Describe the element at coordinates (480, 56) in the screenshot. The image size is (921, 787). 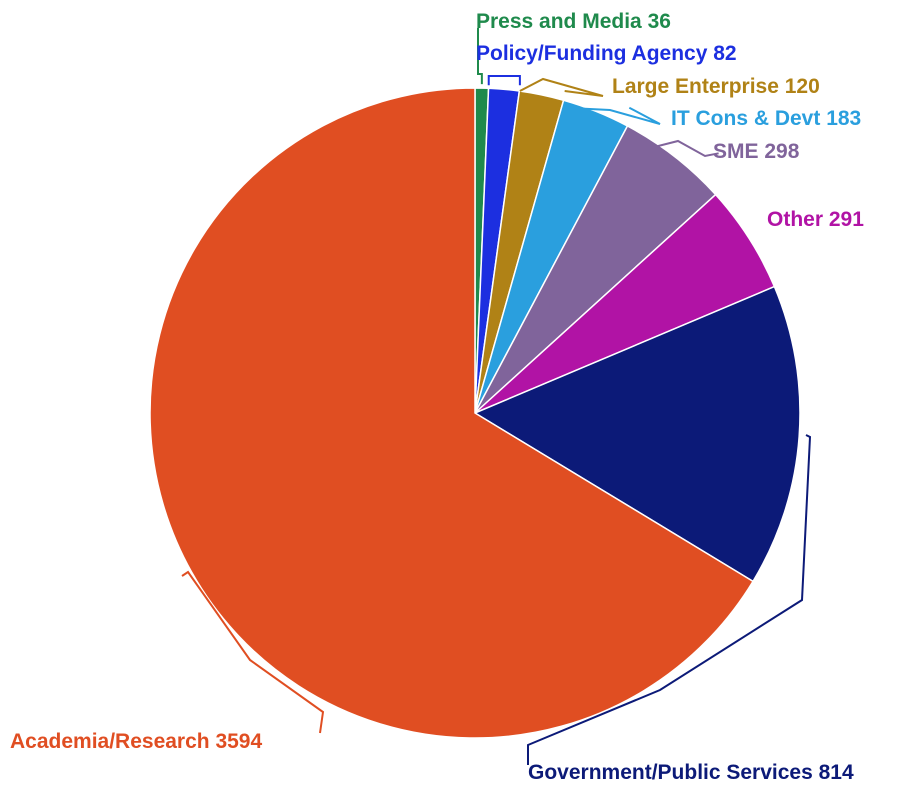
I see `leader-press-and-media` at that location.